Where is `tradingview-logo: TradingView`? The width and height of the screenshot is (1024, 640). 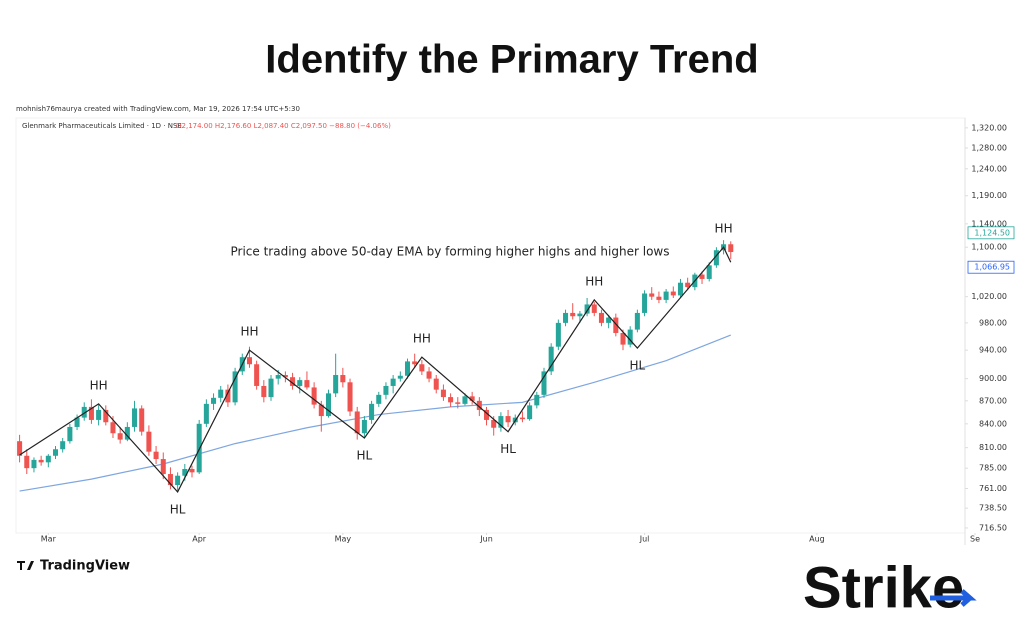
tradingview-logo: TradingView is located at coordinates (73, 566).